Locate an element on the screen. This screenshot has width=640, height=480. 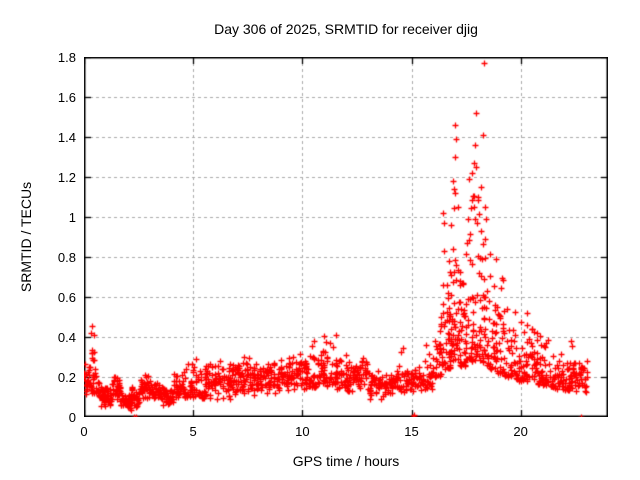
y-tick-label: 0.4 is located at coordinates (66, 337).